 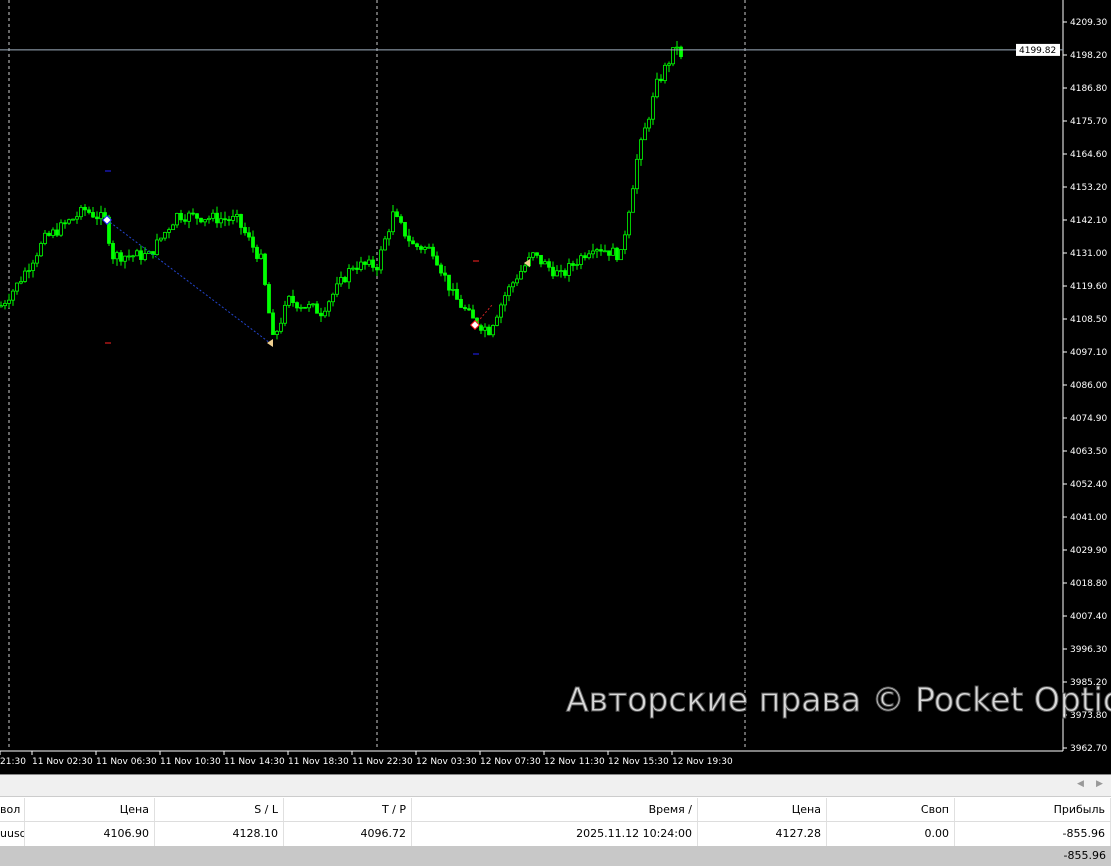 I want to click on cell-time: 2025.11.12 10:24:00, so click(x=555, y=834).